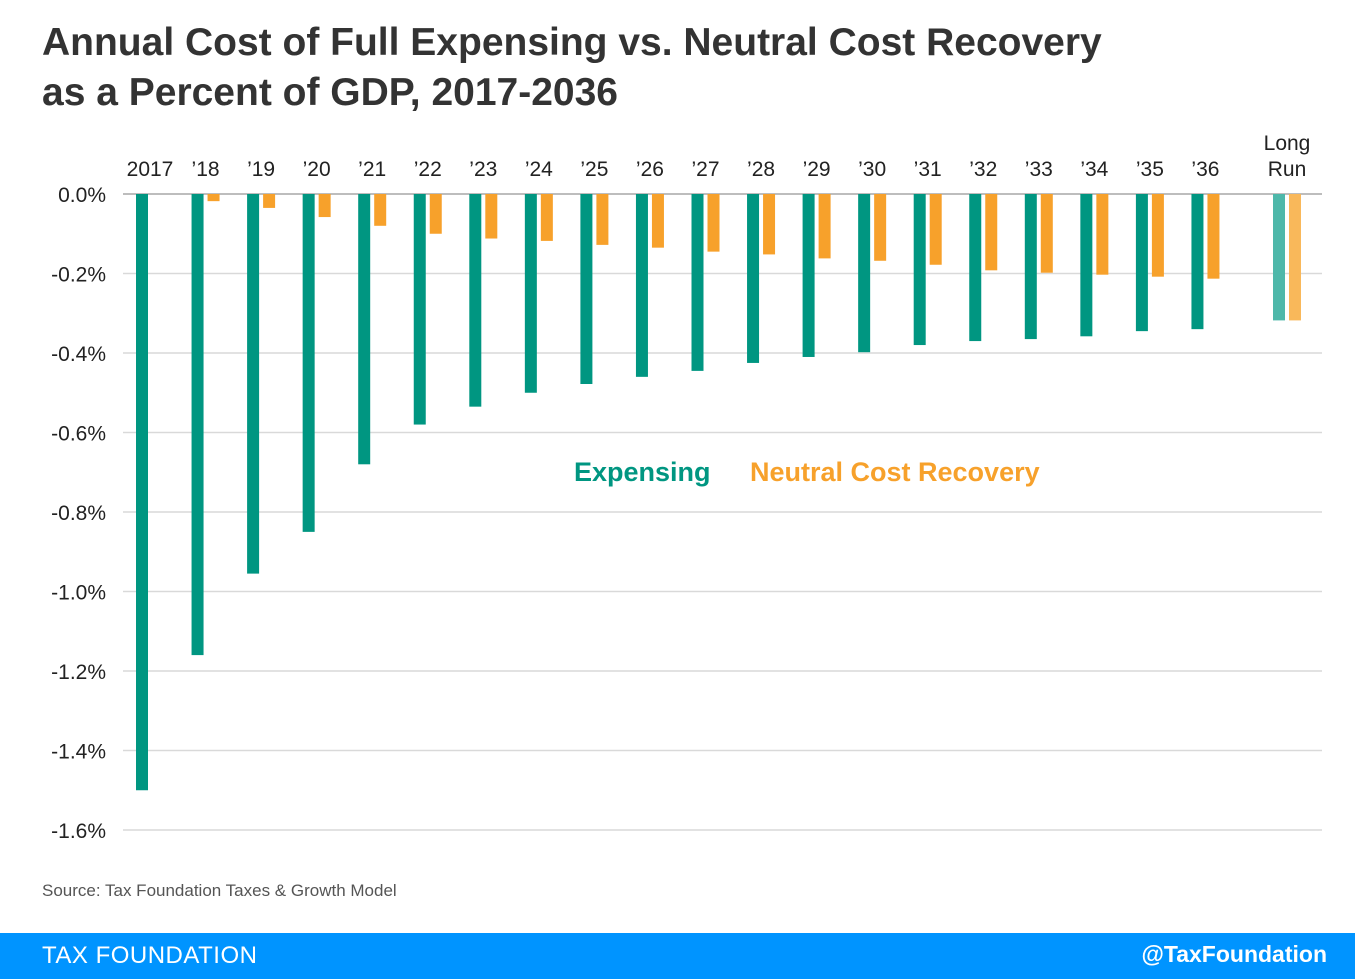 The image size is (1355, 979). I want to click on x-tick-label: ’24, so click(539, 169).